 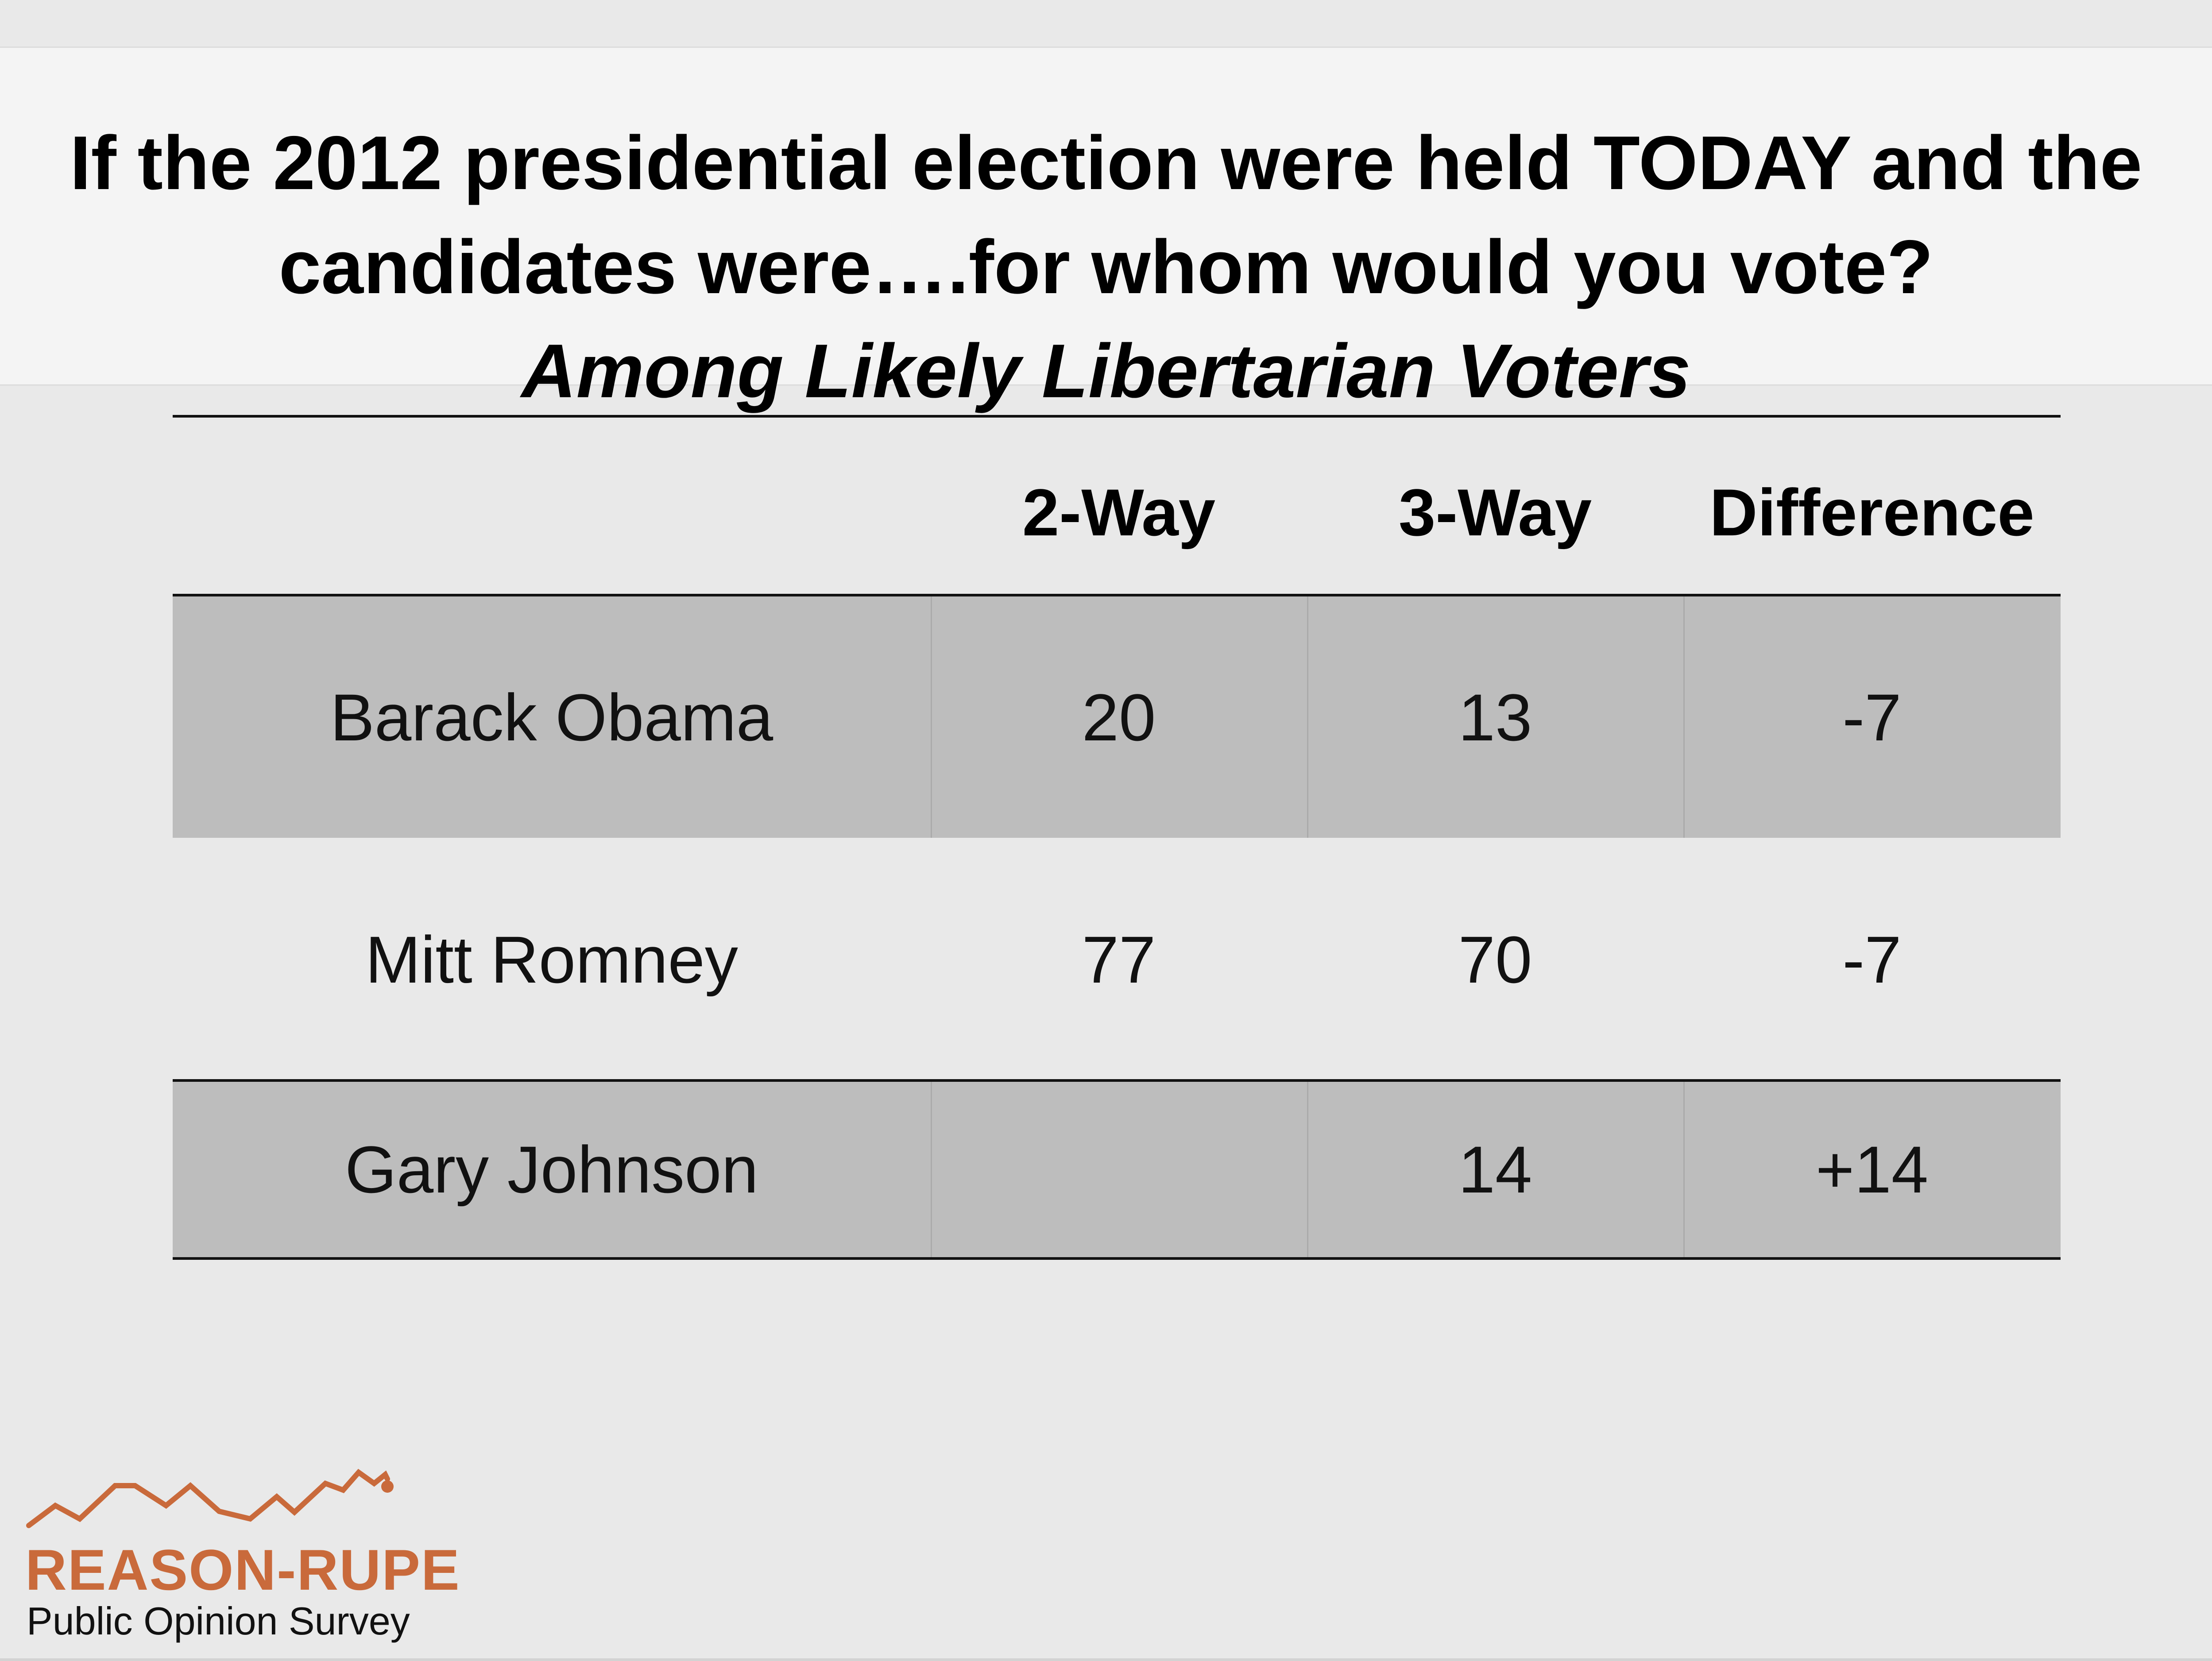 I want to click on row-label-johnson: Gary Johnson, so click(x=551, y=1170).